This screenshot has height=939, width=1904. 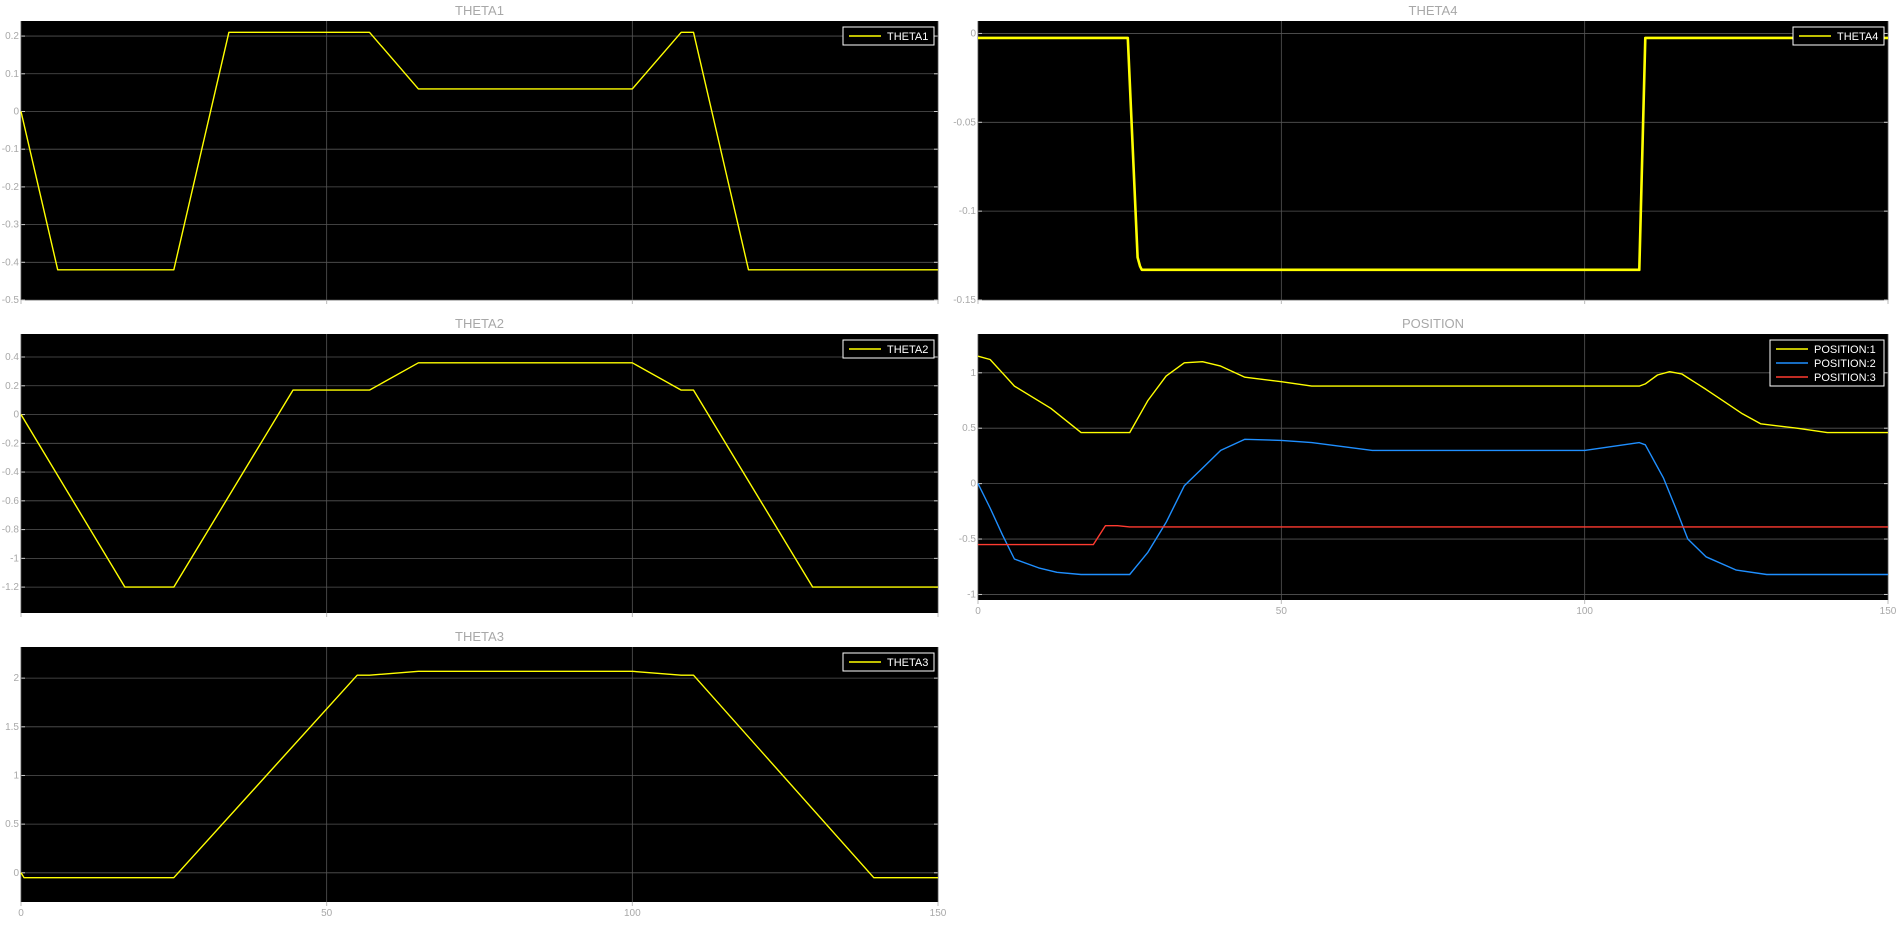 What do you see at coordinates (11, 530) in the screenshot?
I see `y-tick-label: -0.8` at bounding box center [11, 530].